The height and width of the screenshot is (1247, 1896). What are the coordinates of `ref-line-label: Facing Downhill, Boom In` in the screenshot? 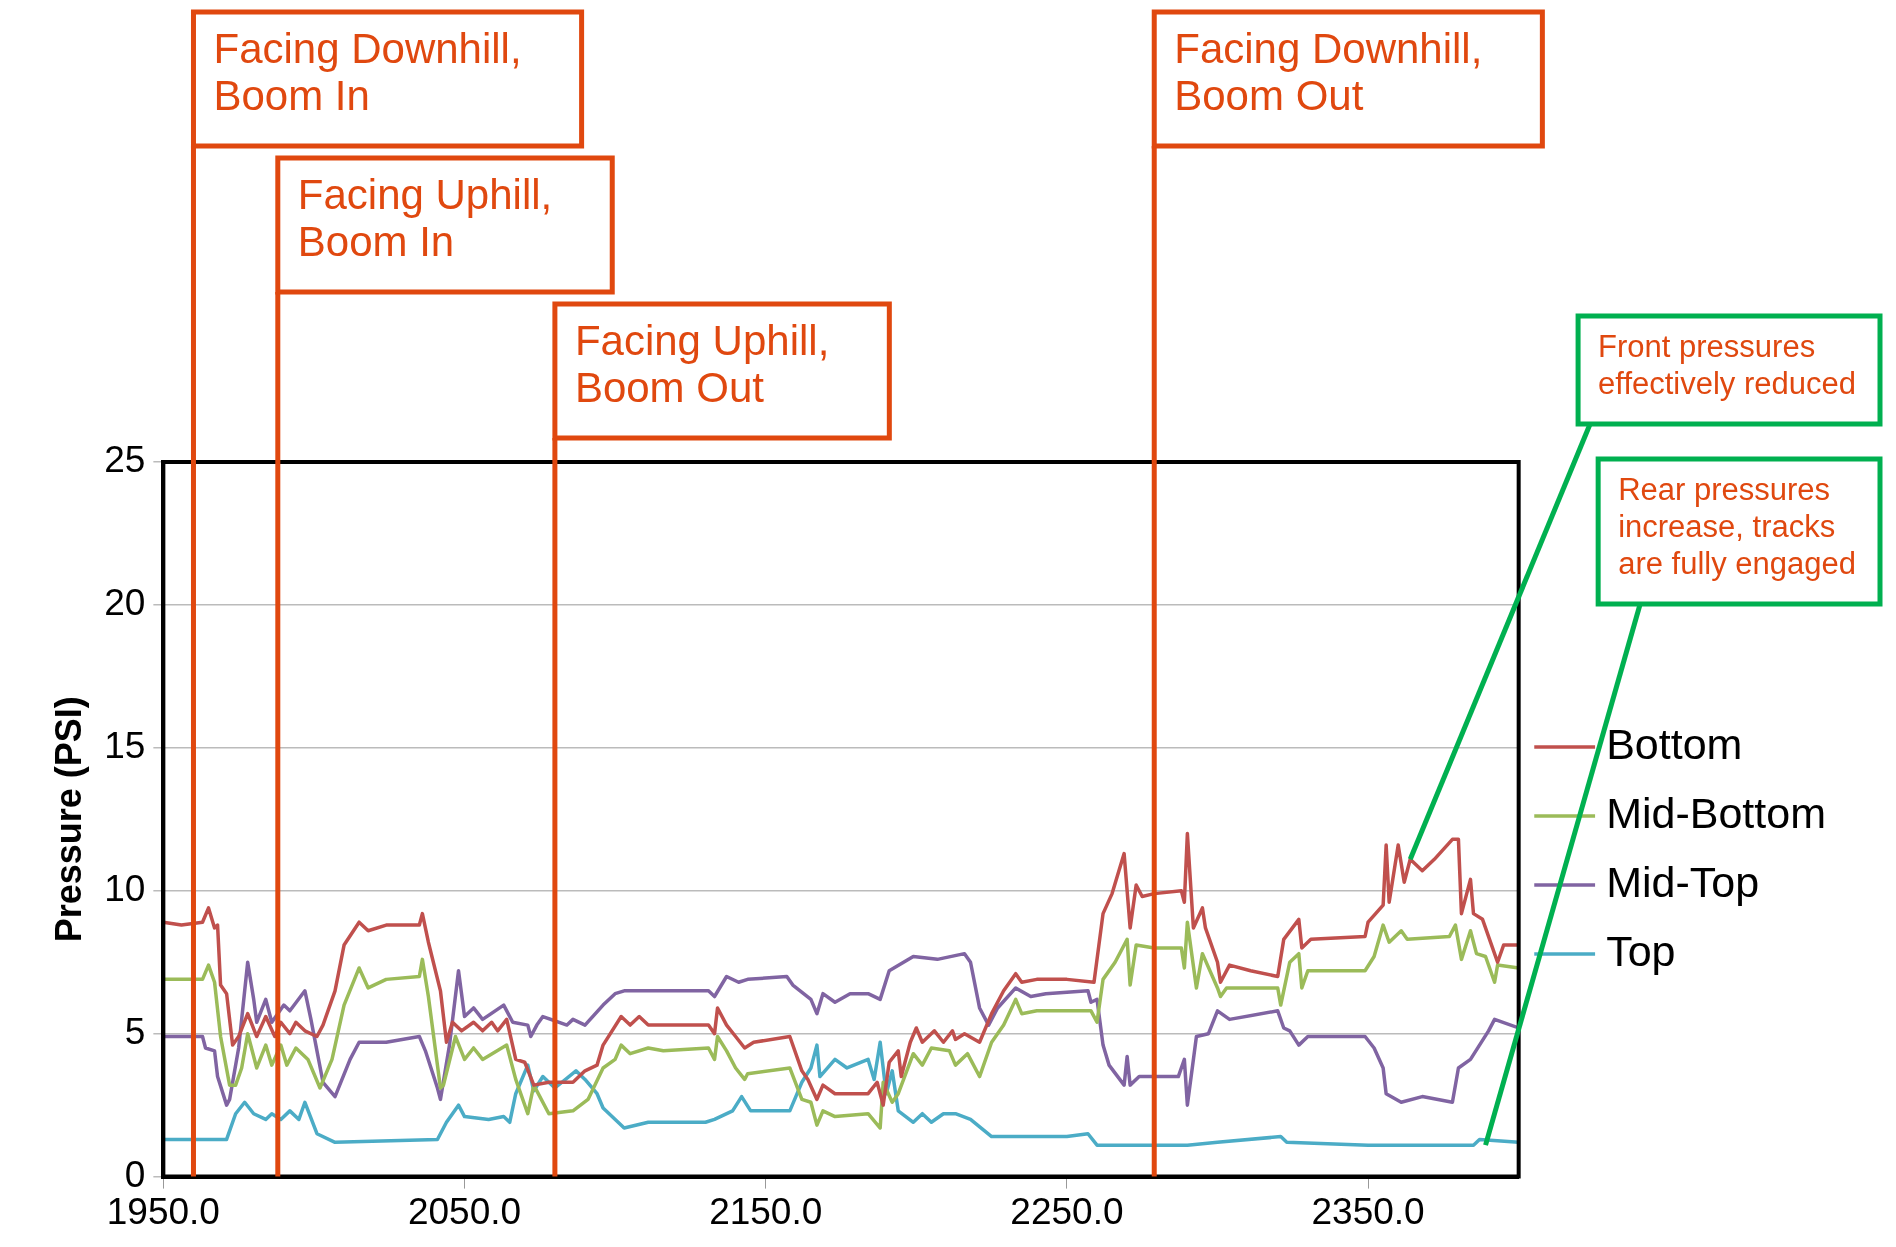 It's located at (367, 71).